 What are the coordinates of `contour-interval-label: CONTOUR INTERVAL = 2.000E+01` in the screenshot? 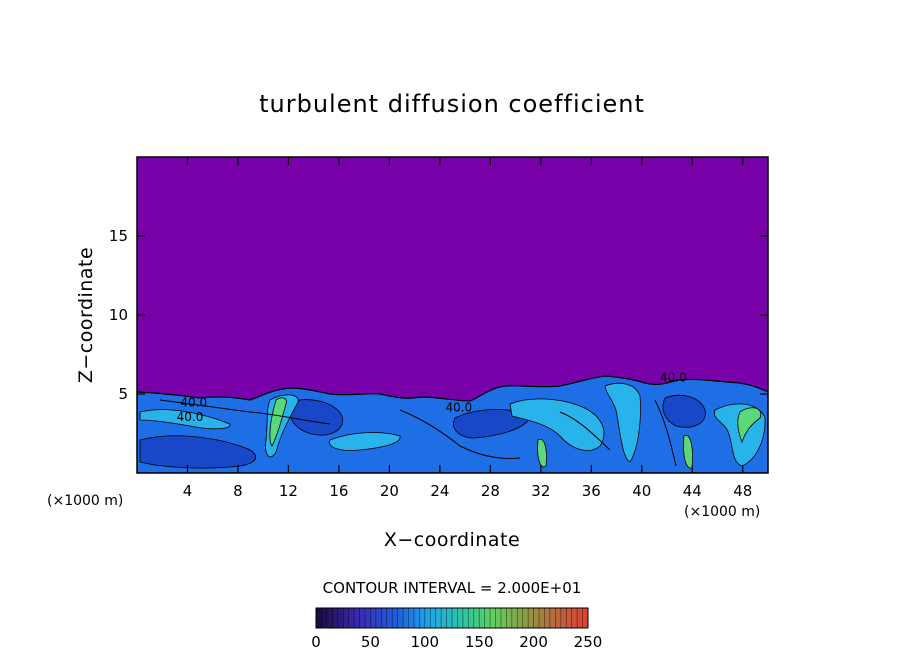 It's located at (452, 588).